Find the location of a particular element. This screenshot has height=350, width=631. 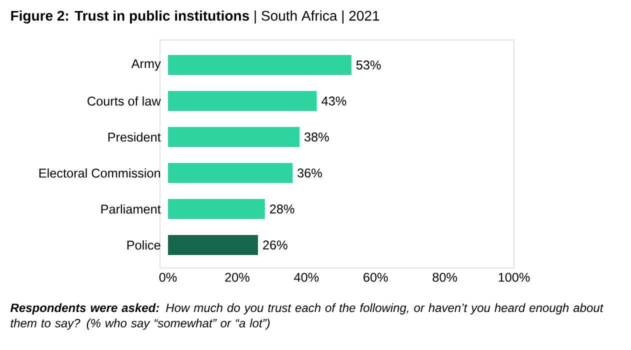

y-tick-label: Parliament is located at coordinates (131, 209).